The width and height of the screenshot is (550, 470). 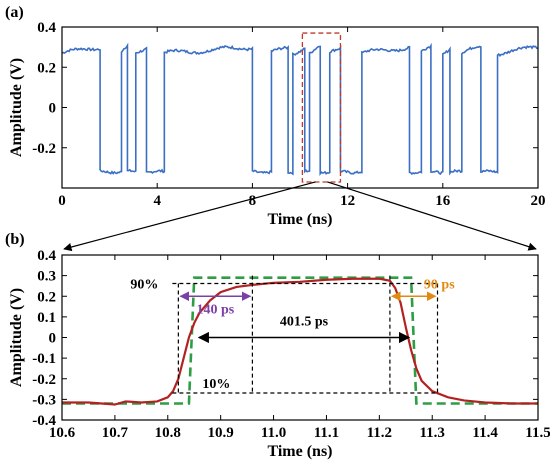 What do you see at coordinates (16, 107) in the screenshot?
I see `panel-a-y-axis-label: Amplitude (V)` at bounding box center [16, 107].